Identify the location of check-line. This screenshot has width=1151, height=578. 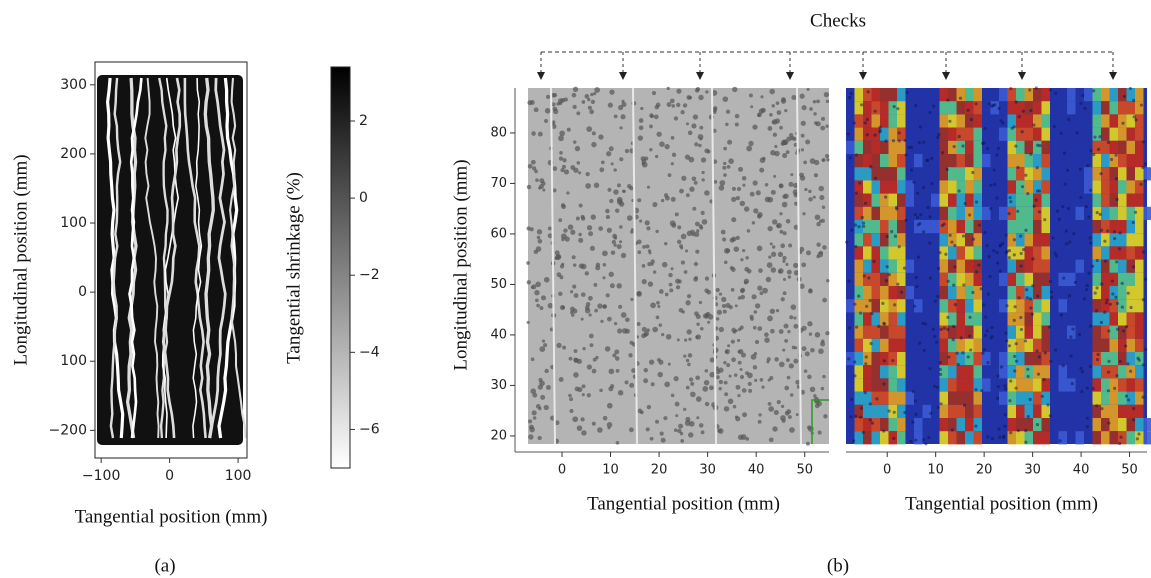
(553, 266).